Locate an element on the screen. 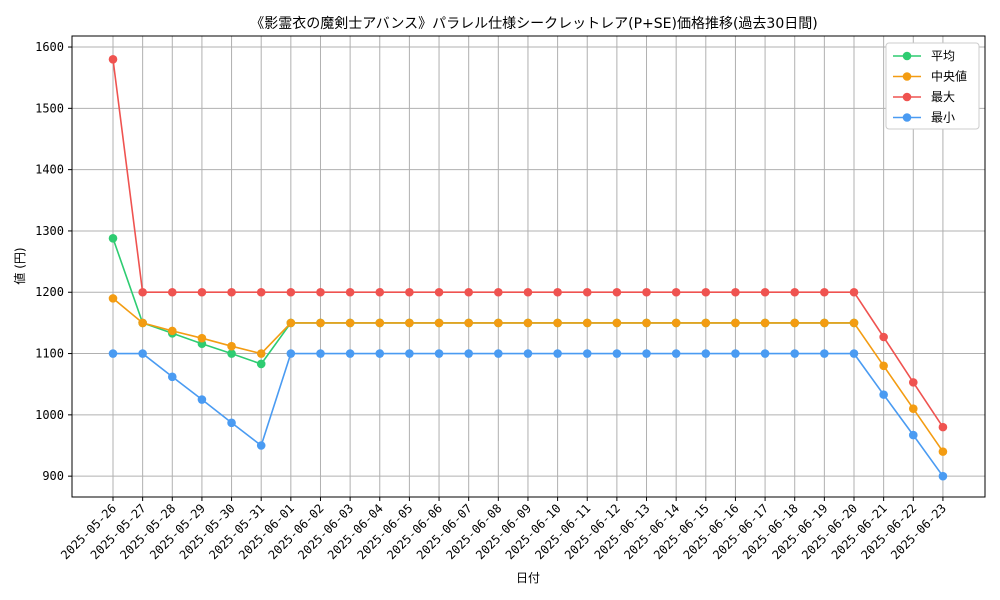 The width and height of the screenshot is (1000, 600). y-tick-label: 1500 is located at coordinates (49, 108).